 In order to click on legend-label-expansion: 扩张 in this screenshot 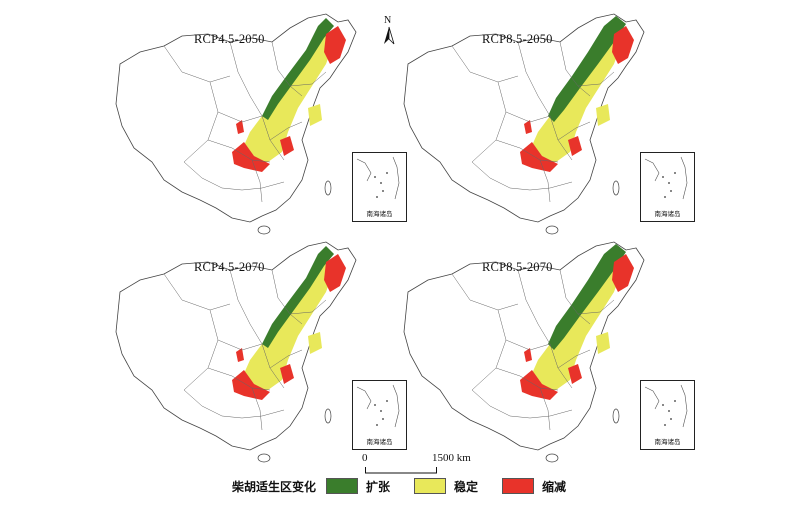, I will do `click(378, 486)`.